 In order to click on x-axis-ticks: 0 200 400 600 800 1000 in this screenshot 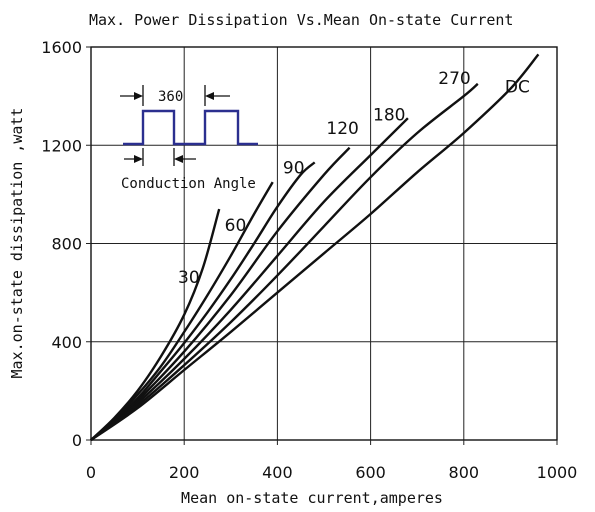, I will do `click(331, 461)`.